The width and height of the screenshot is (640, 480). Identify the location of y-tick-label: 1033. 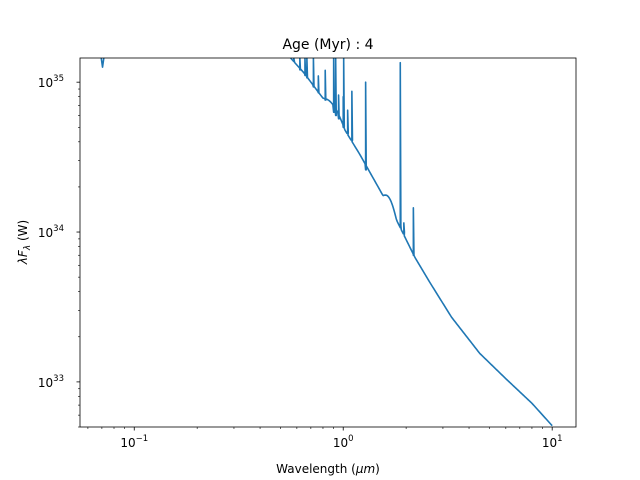
(51, 382).